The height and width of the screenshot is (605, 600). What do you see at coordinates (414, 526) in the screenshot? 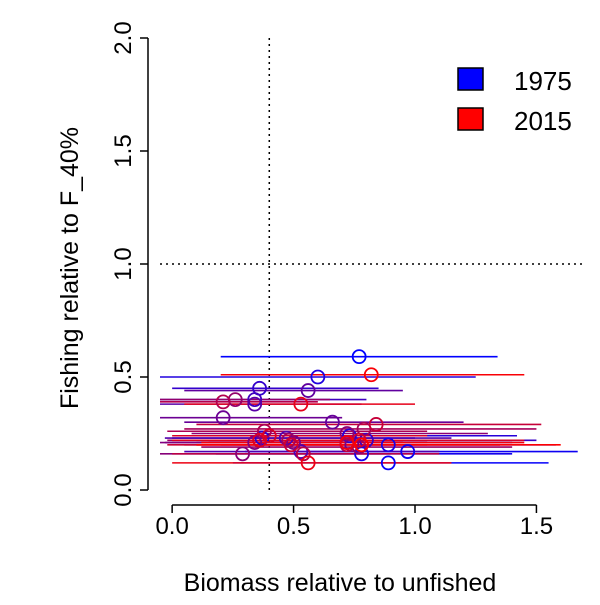
I see `x-tick-label: 1.0` at bounding box center [414, 526].